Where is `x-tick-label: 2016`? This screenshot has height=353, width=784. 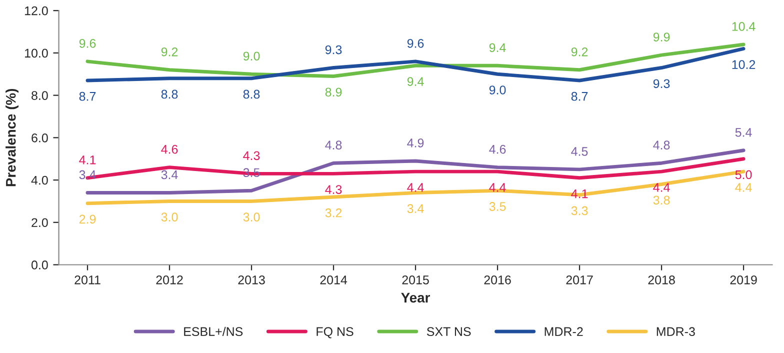 x-tick-label: 2016 is located at coordinates (497, 279).